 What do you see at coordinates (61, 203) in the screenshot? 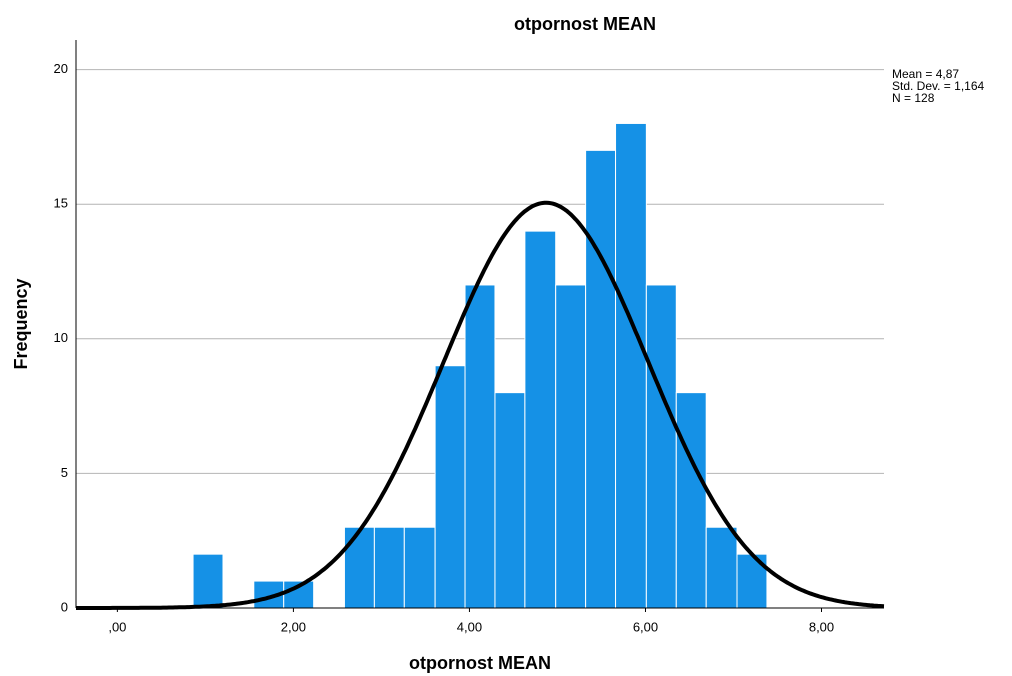
I see `y-tick-label: 15` at bounding box center [61, 203].